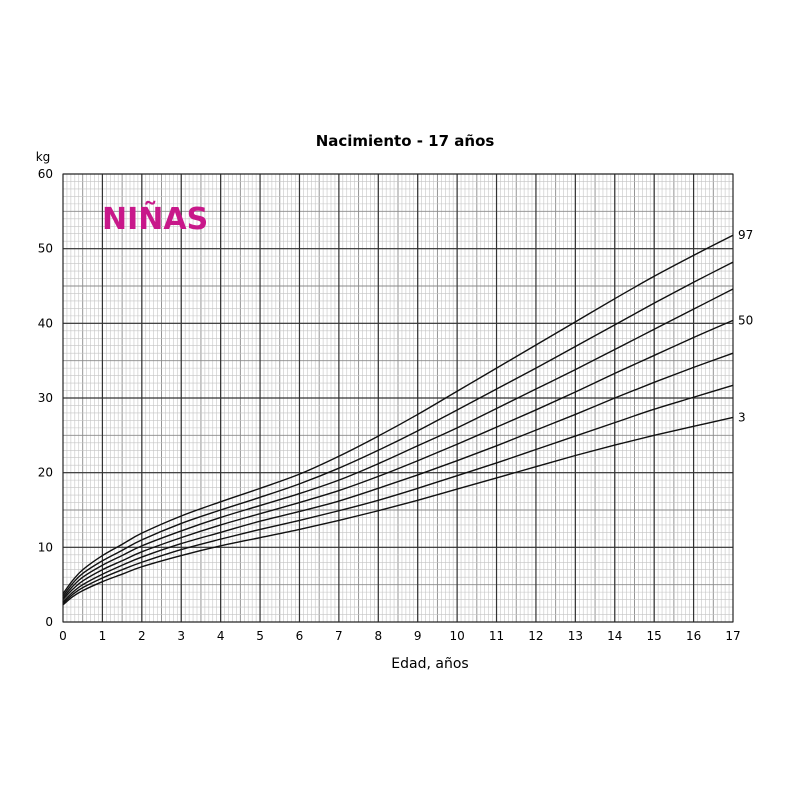 The width and height of the screenshot is (800, 800). I want to click on girls-badge: NIÑAS, so click(155, 218).